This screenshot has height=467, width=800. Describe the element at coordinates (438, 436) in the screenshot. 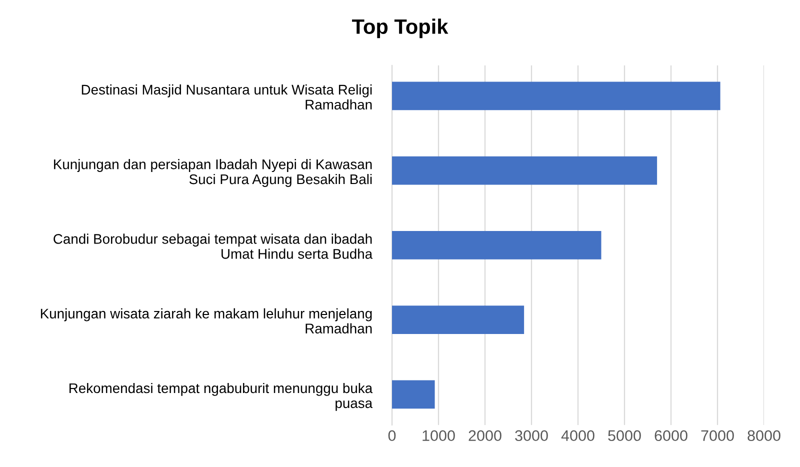

I see `x-tick-label: 1000` at that location.